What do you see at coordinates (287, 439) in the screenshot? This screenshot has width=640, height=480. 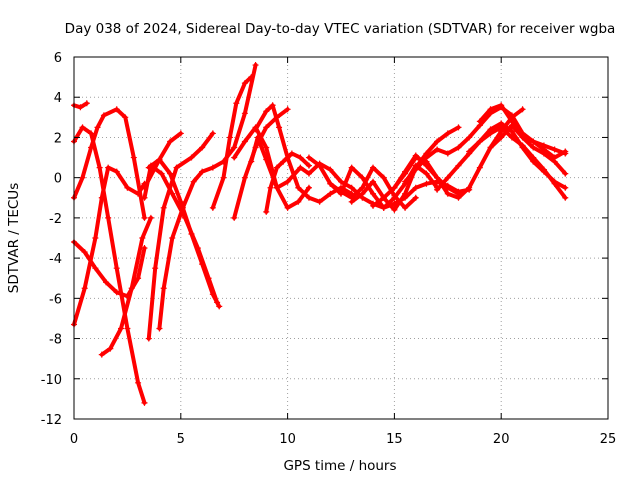 I see `x-tick-label: 10` at bounding box center [287, 439].